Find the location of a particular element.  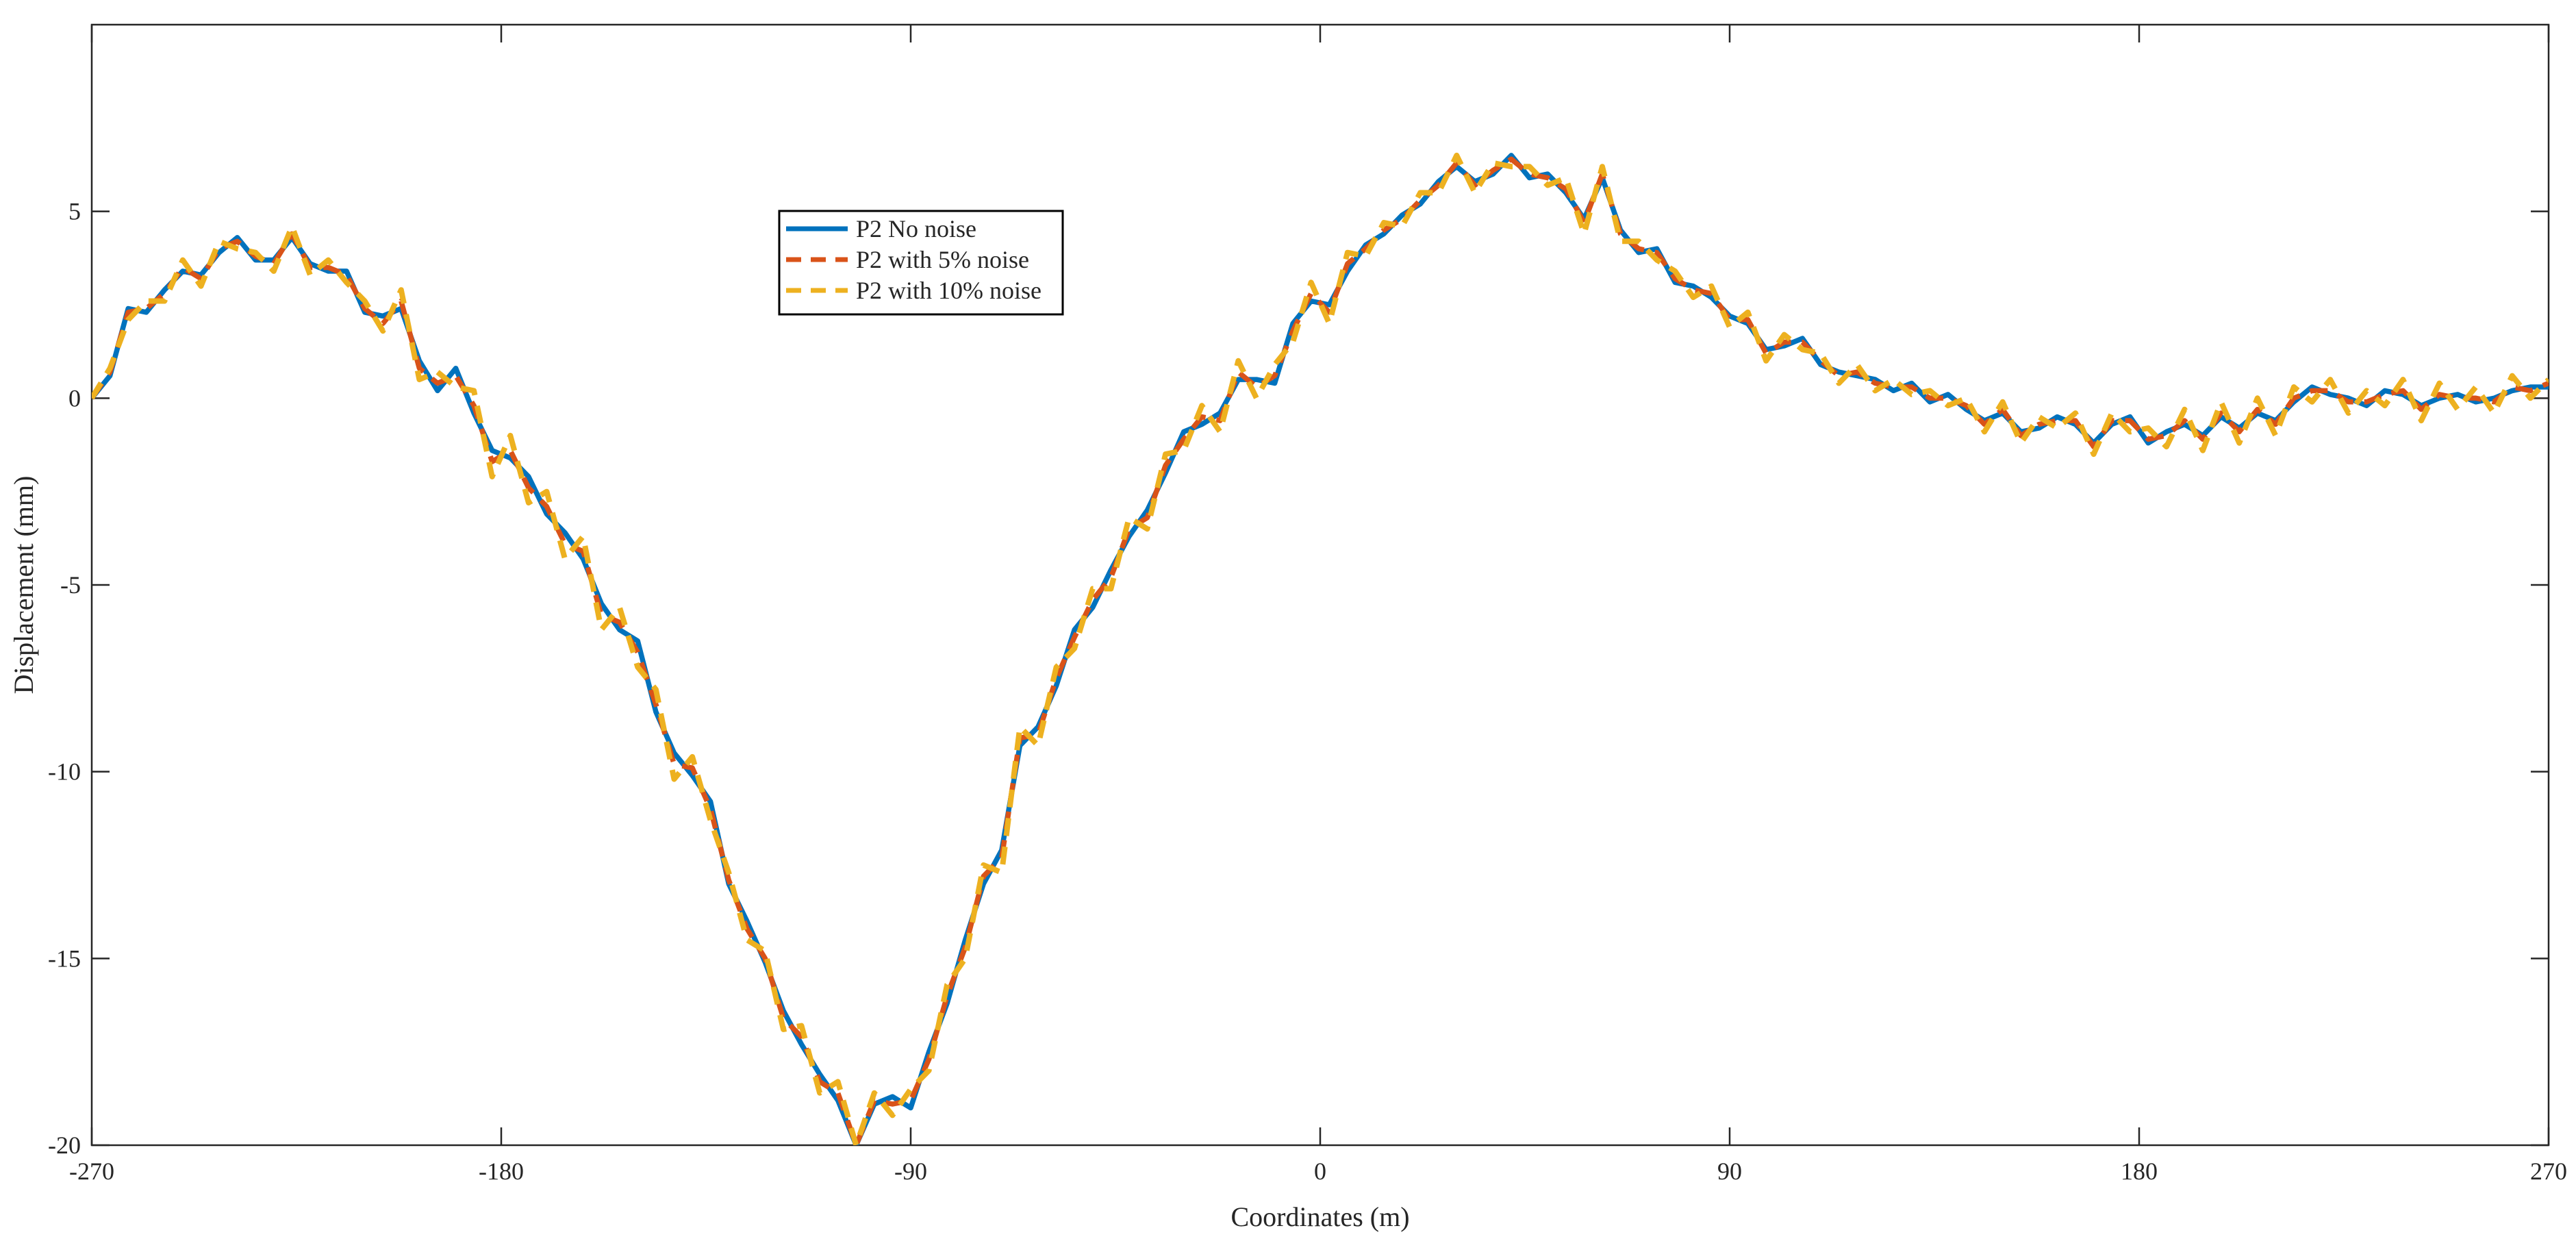

legend-entry: P2 with 5% noise is located at coordinates (942, 259).